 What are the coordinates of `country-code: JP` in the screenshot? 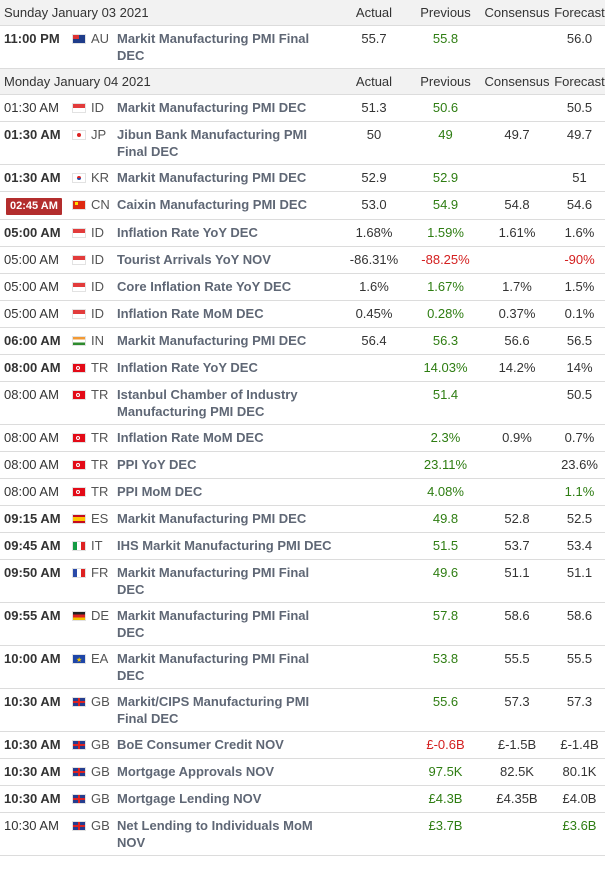 It's located at (104, 143).